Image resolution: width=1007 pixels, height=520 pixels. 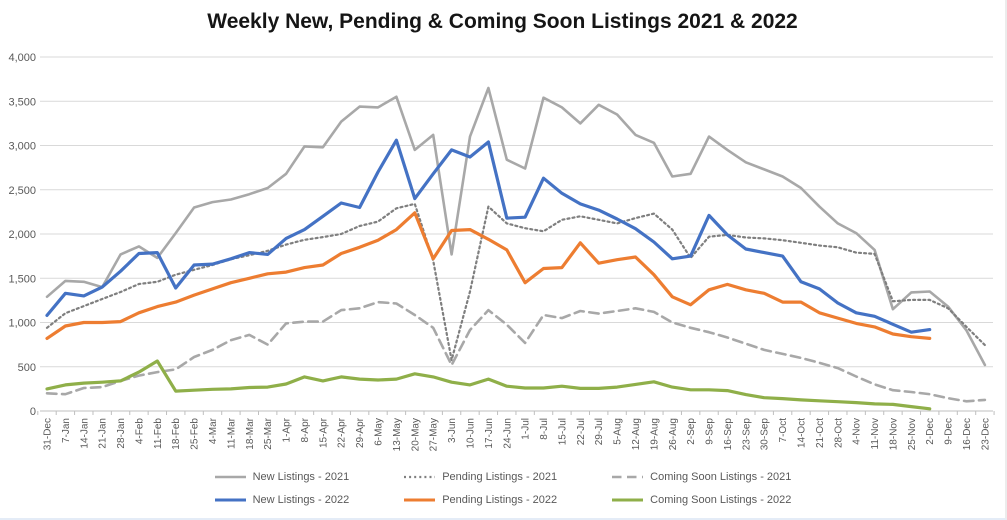 What do you see at coordinates (489, 433) in the screenshot?
I see `x-tick-label: 17-Jun` at bounding box center [489, 433].